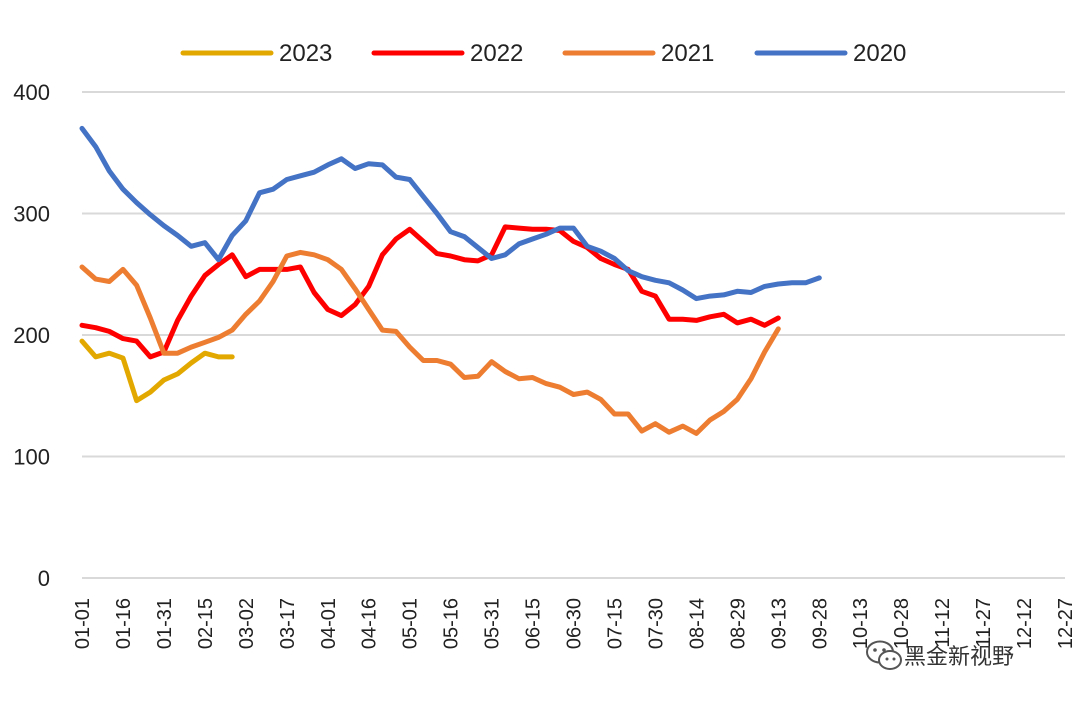 This screenshot has width=1080, height=702. What do you see at coordinates (157, 371) in the screenshot?
I see `series-line-2023` at bounding box center [157, 371].